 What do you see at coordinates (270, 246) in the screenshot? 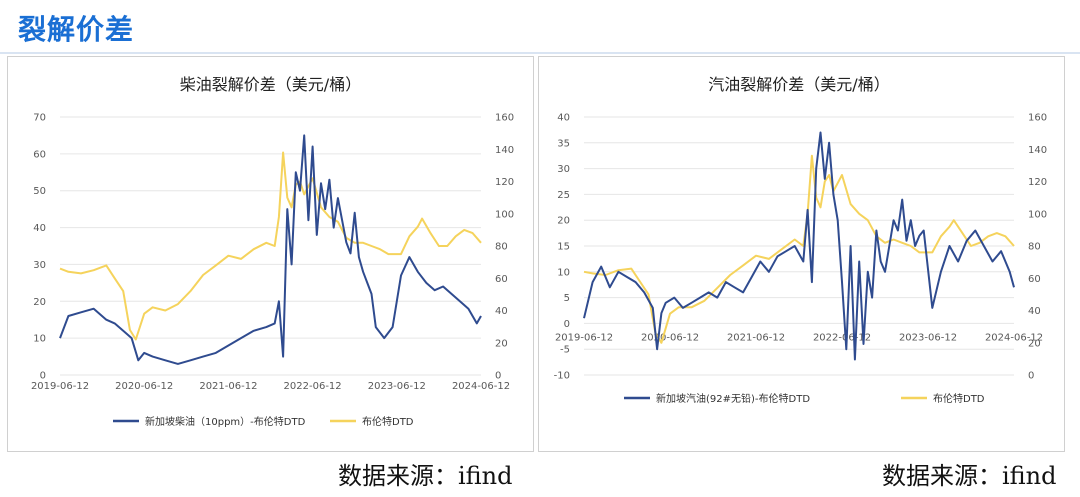
I see `brent-dtd-line` at bounding box center [270, 246].